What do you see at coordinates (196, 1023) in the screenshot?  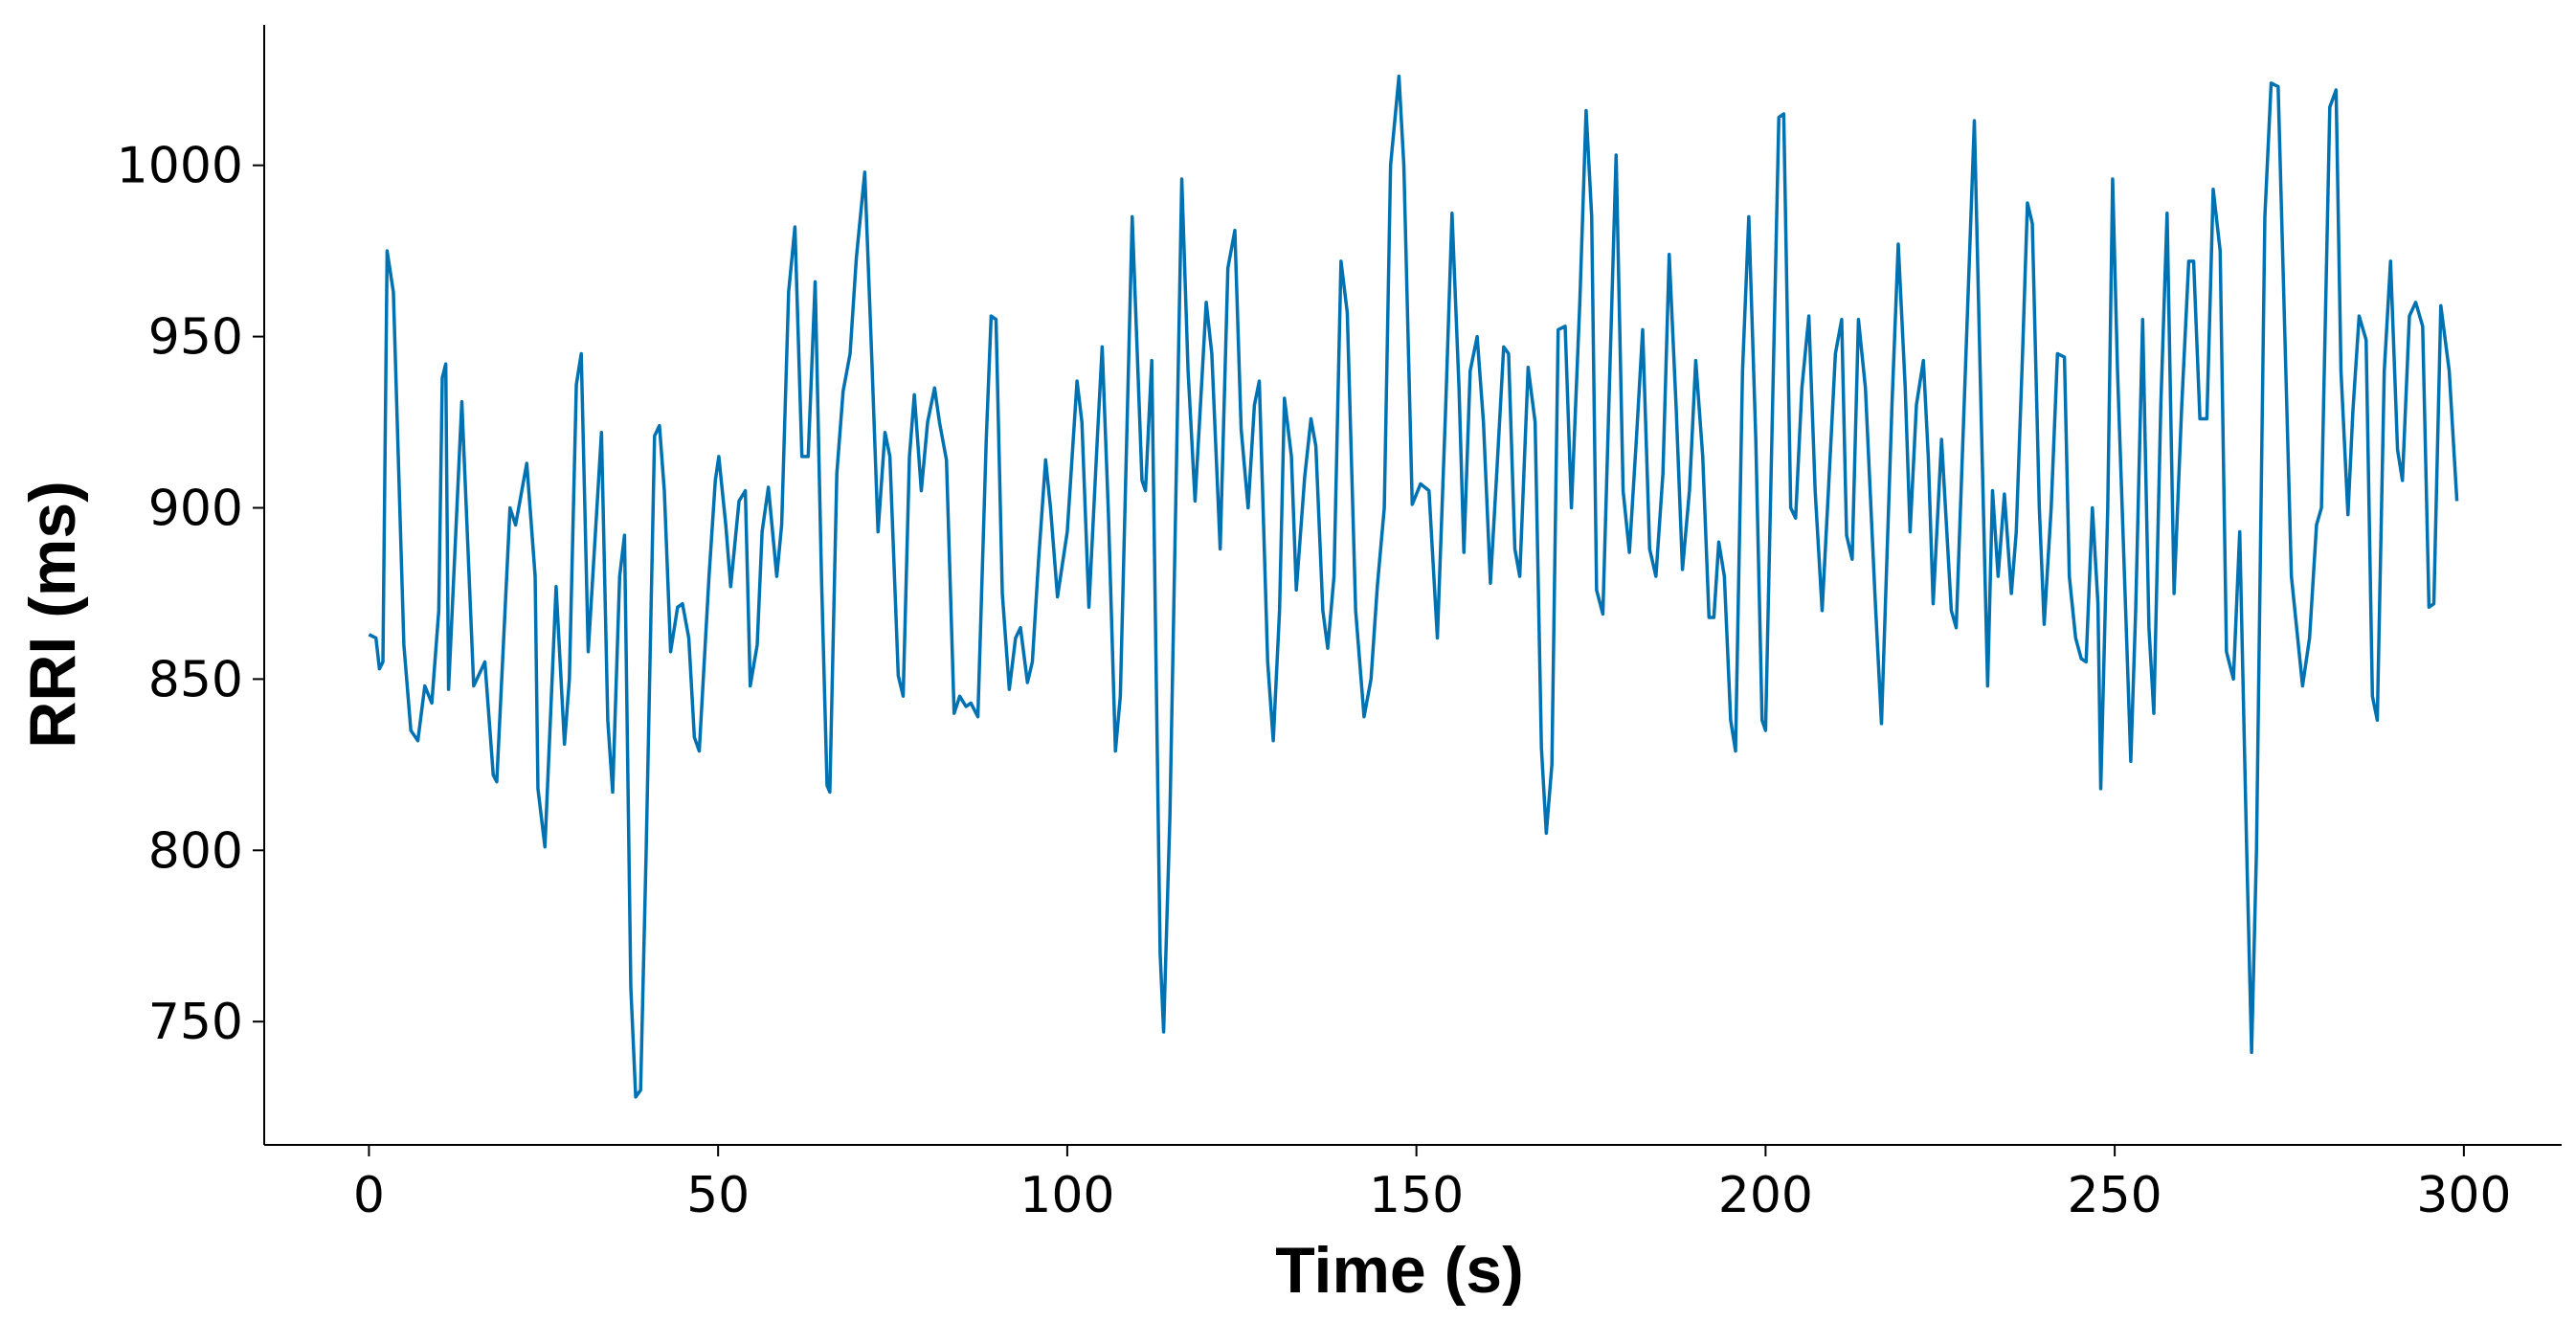 I see `y-tick-label: 750` at bounding box center [196, 1023].